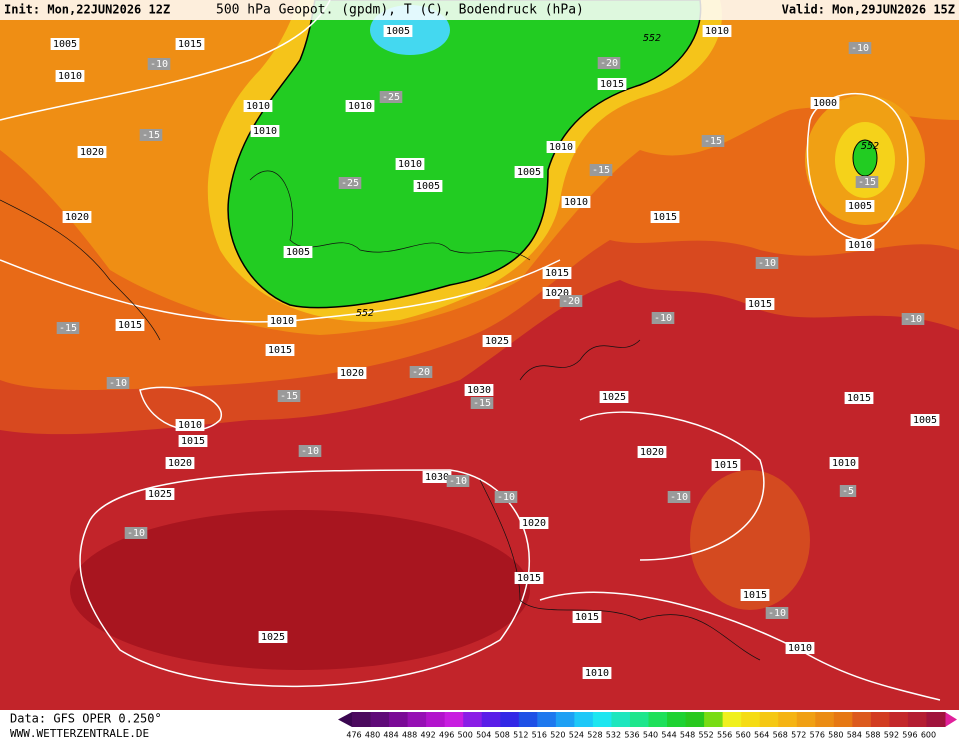 The width and height of the screenshot is (959, 741). I want to click on data-source: Data: GFS OPER 0.250°, so click(86, 719).